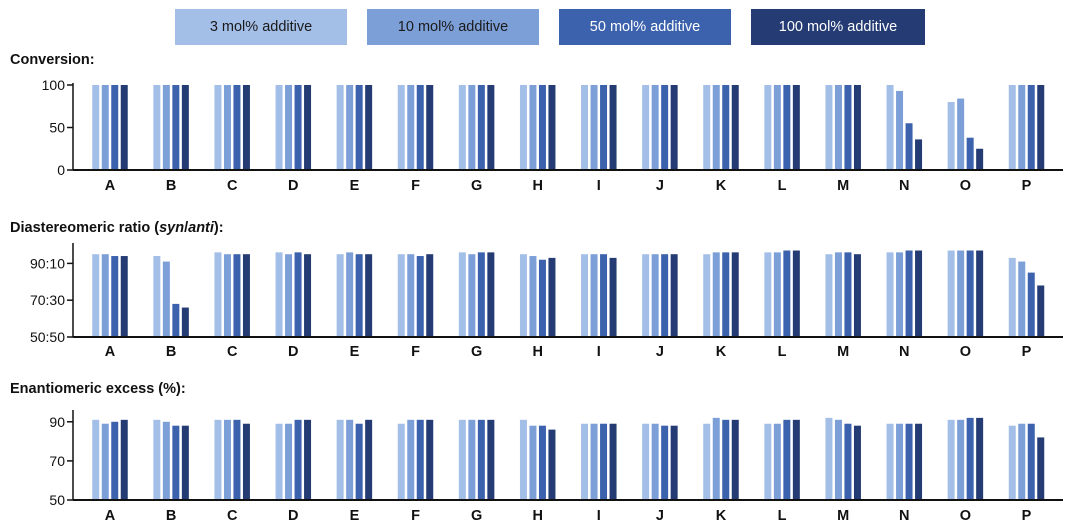 This screenshot has height=523, width=1065. What do you see at coordinates (61, 170) in the screenshot?
I see `conversion-y-tick-label: 0` at bounding box center [61, 170].